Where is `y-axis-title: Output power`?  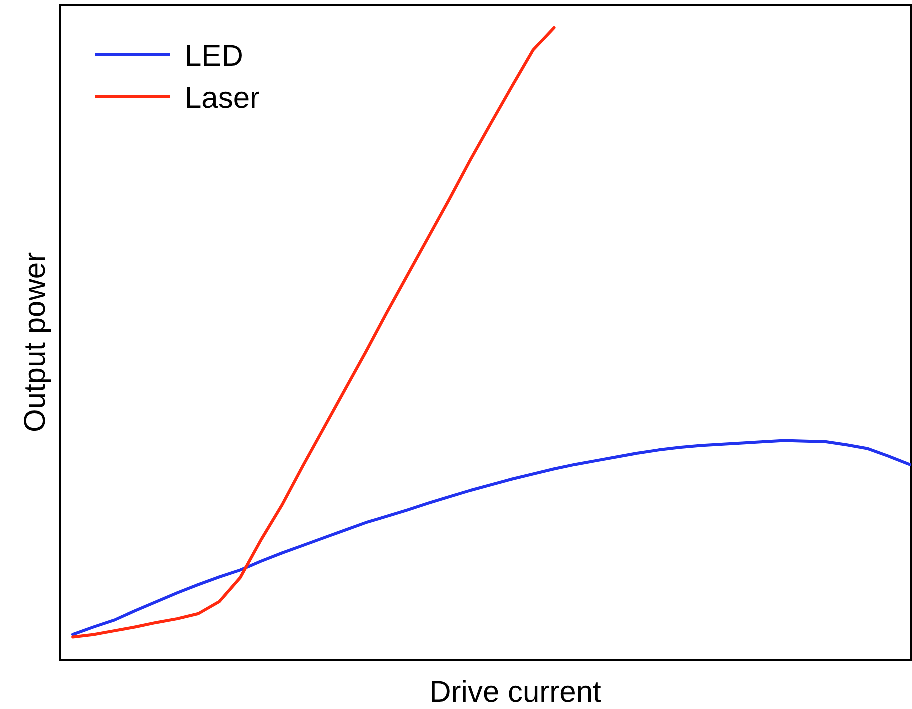 y-axis-title: Output power is located at coordinates (35, 342).